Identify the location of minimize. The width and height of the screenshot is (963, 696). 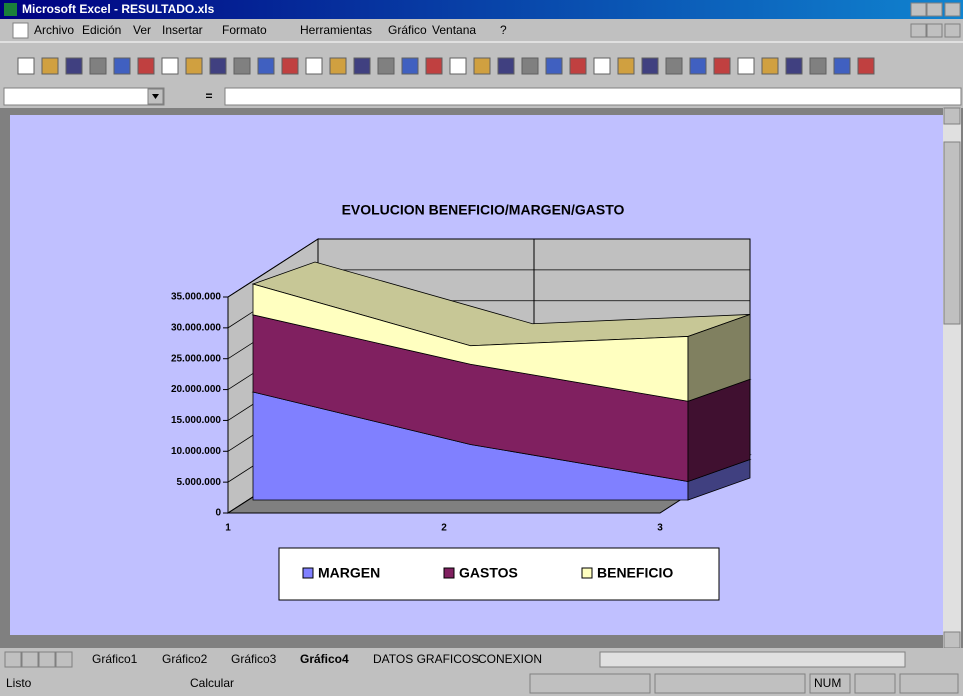
(918, 9).